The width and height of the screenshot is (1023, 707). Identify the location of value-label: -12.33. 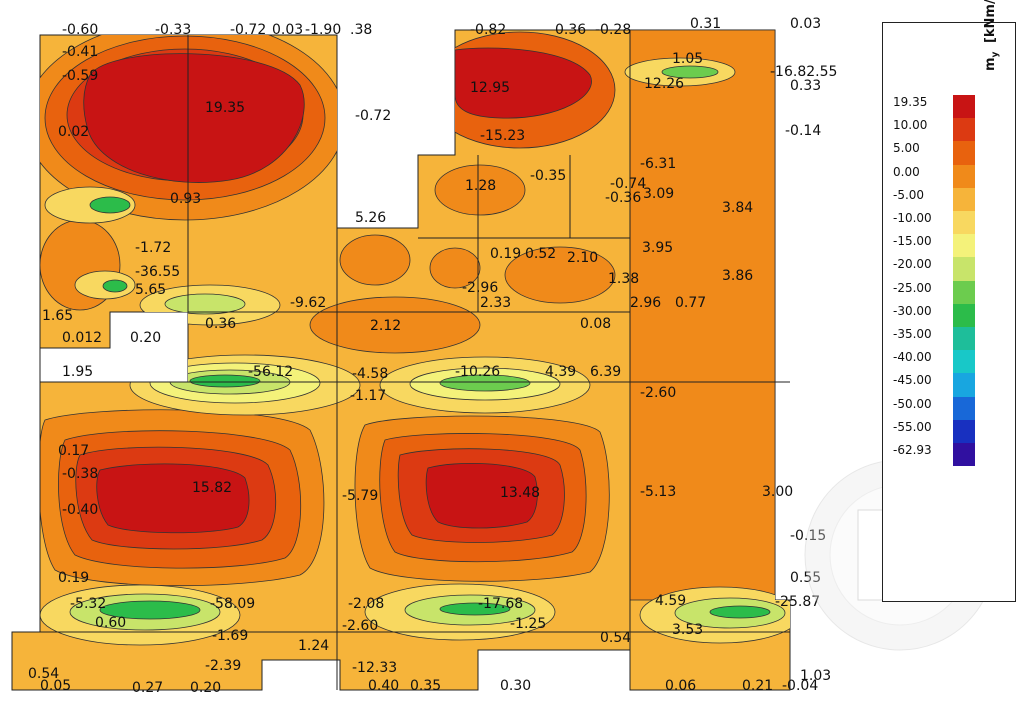
(374, 668).